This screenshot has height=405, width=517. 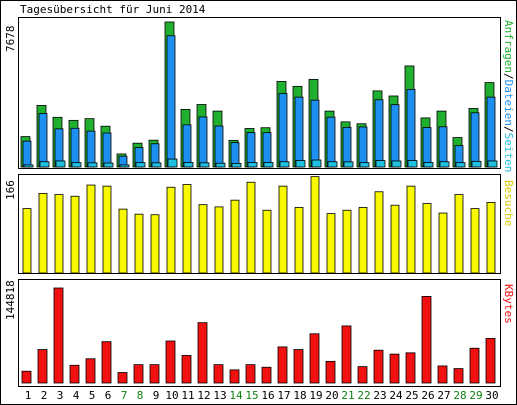 What do you see at coordinates (283, 395) in the screenshot?
I see `x-tick-label-day-17: 17` at bounding box center [283, 395].